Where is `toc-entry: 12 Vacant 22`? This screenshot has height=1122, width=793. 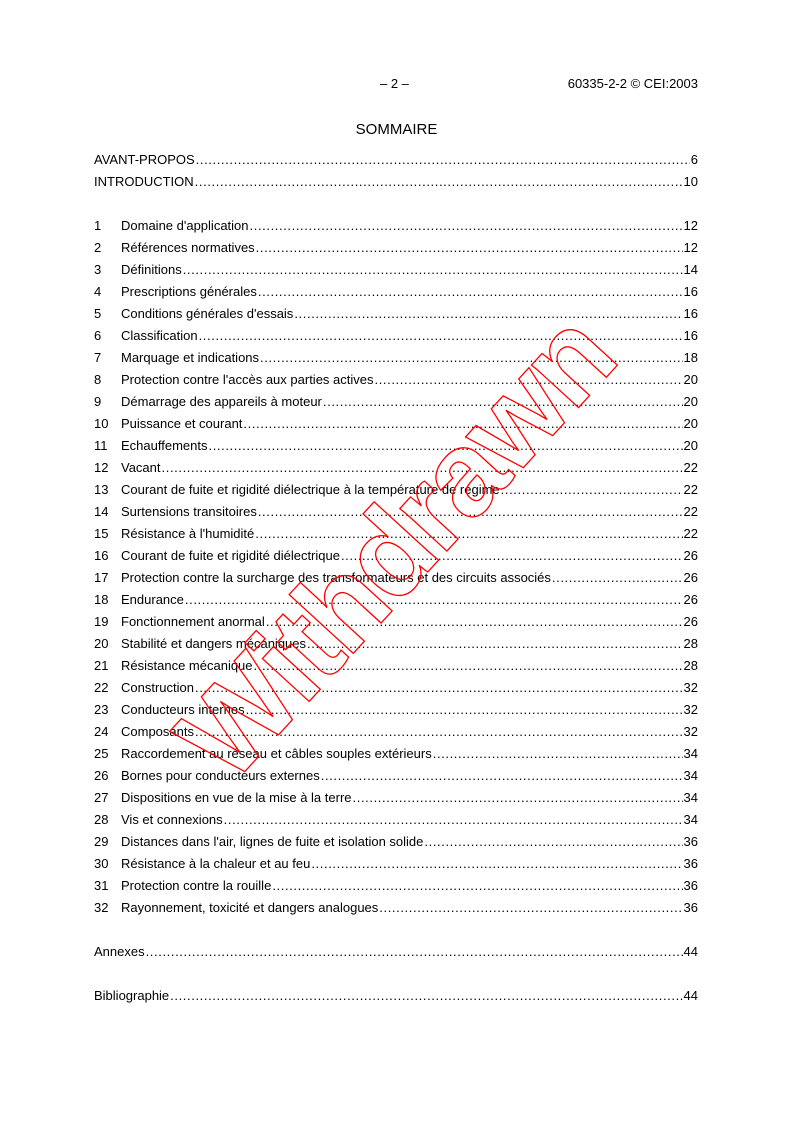
toc-entry: 12 Vacant 22 is located at coordinates (396, 468).